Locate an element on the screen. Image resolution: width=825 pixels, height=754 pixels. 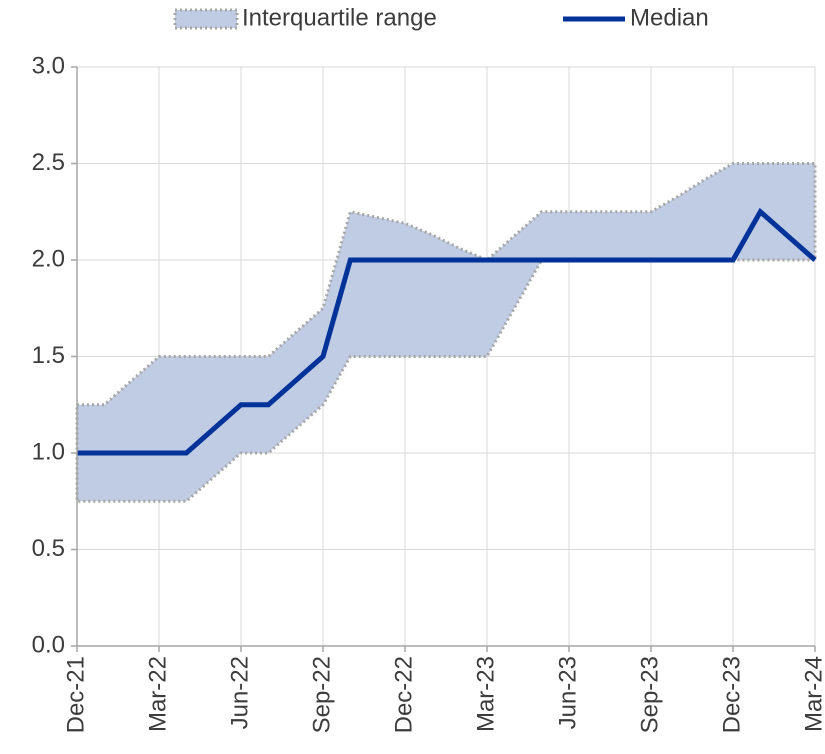
x-tick-label: Dec-21 is located at coordinates (75, 694).